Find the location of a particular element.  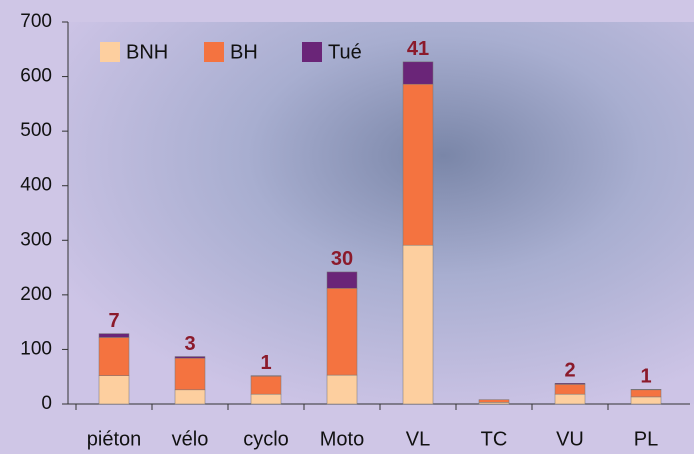

value-label: 3 is located at coordinates (189, 344).